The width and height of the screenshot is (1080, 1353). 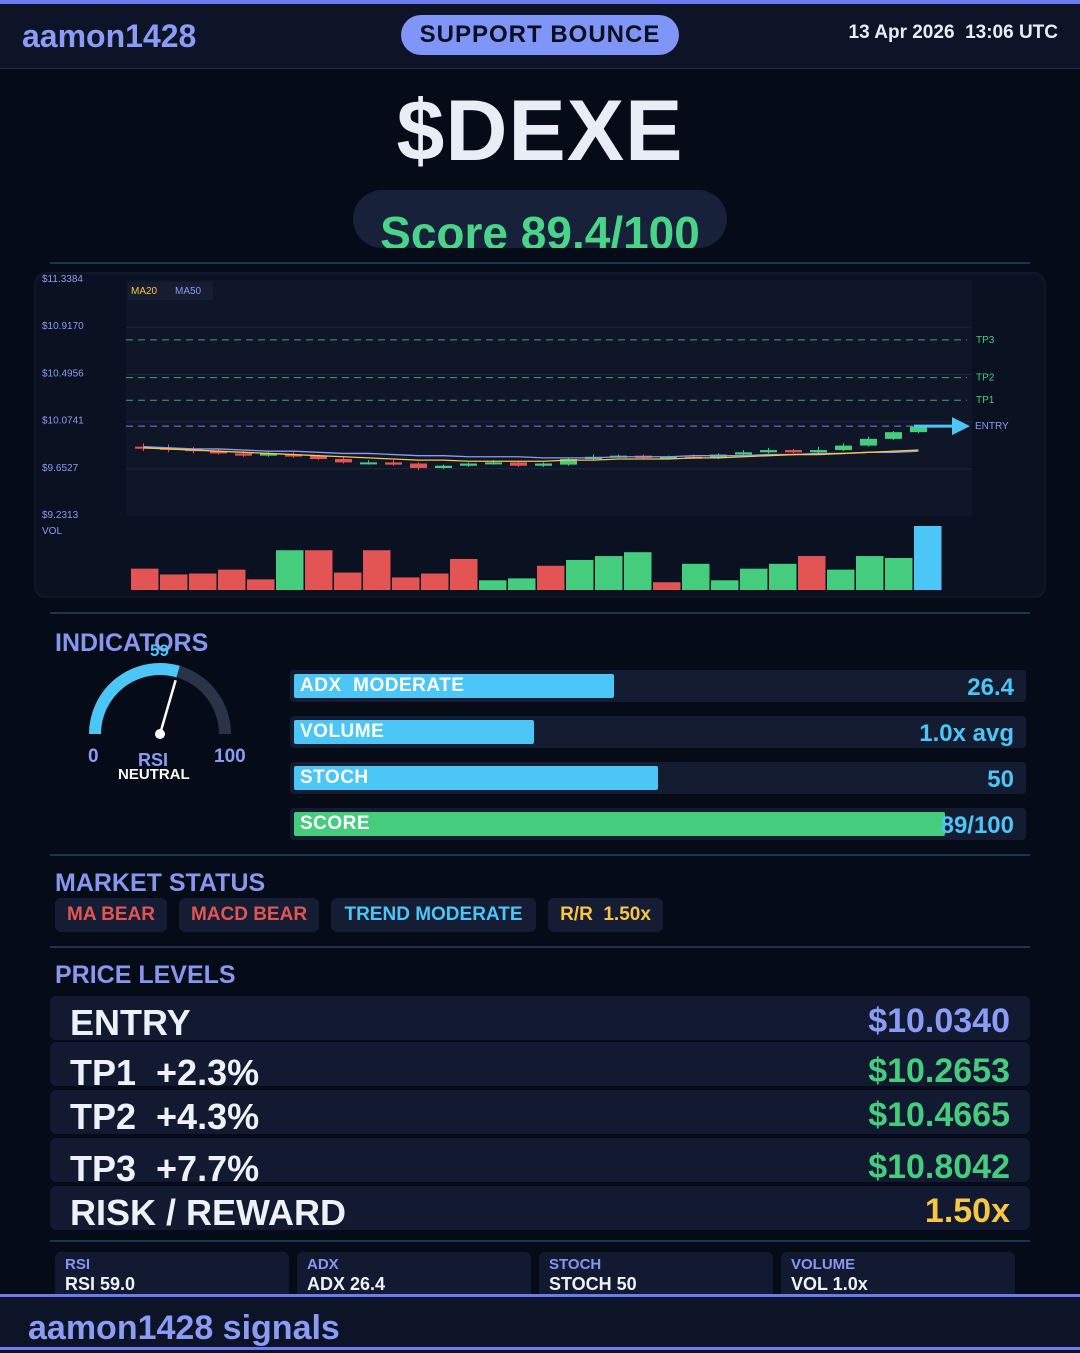 What do you see at coordinates (985, 378) in the screenshot?
I see `level-label-tp2: TP2` at bounding box center [985, 378].